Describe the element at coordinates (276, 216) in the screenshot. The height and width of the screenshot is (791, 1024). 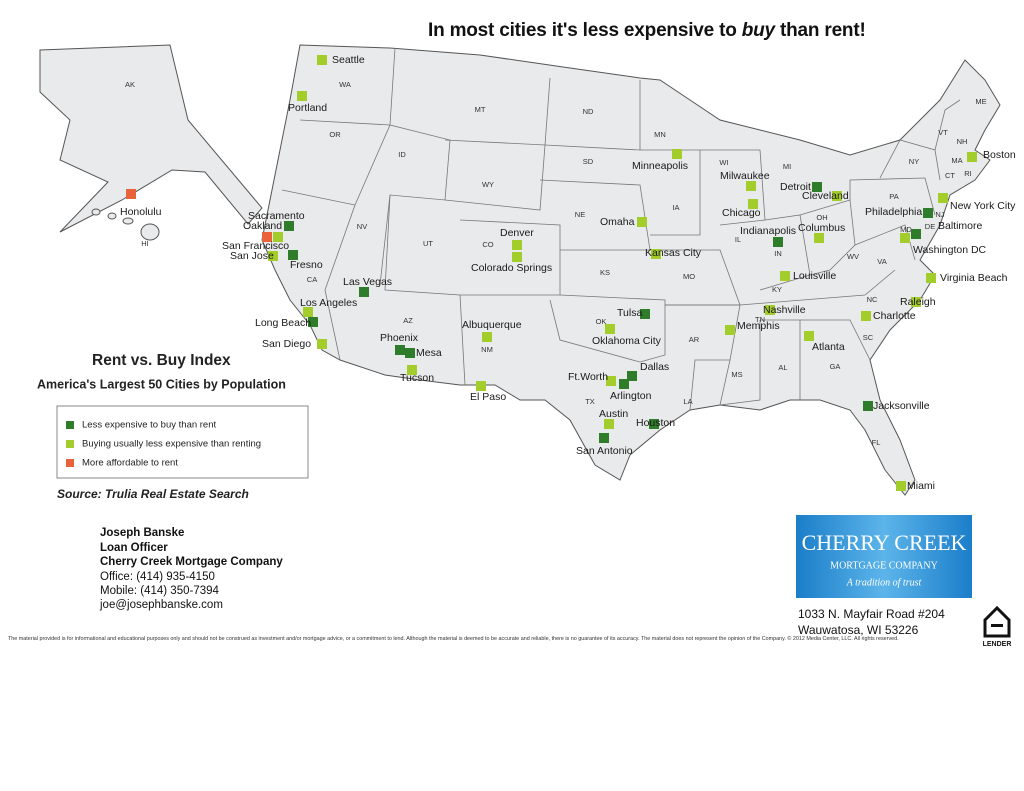
I see `city-label: Sacramento` at that location.